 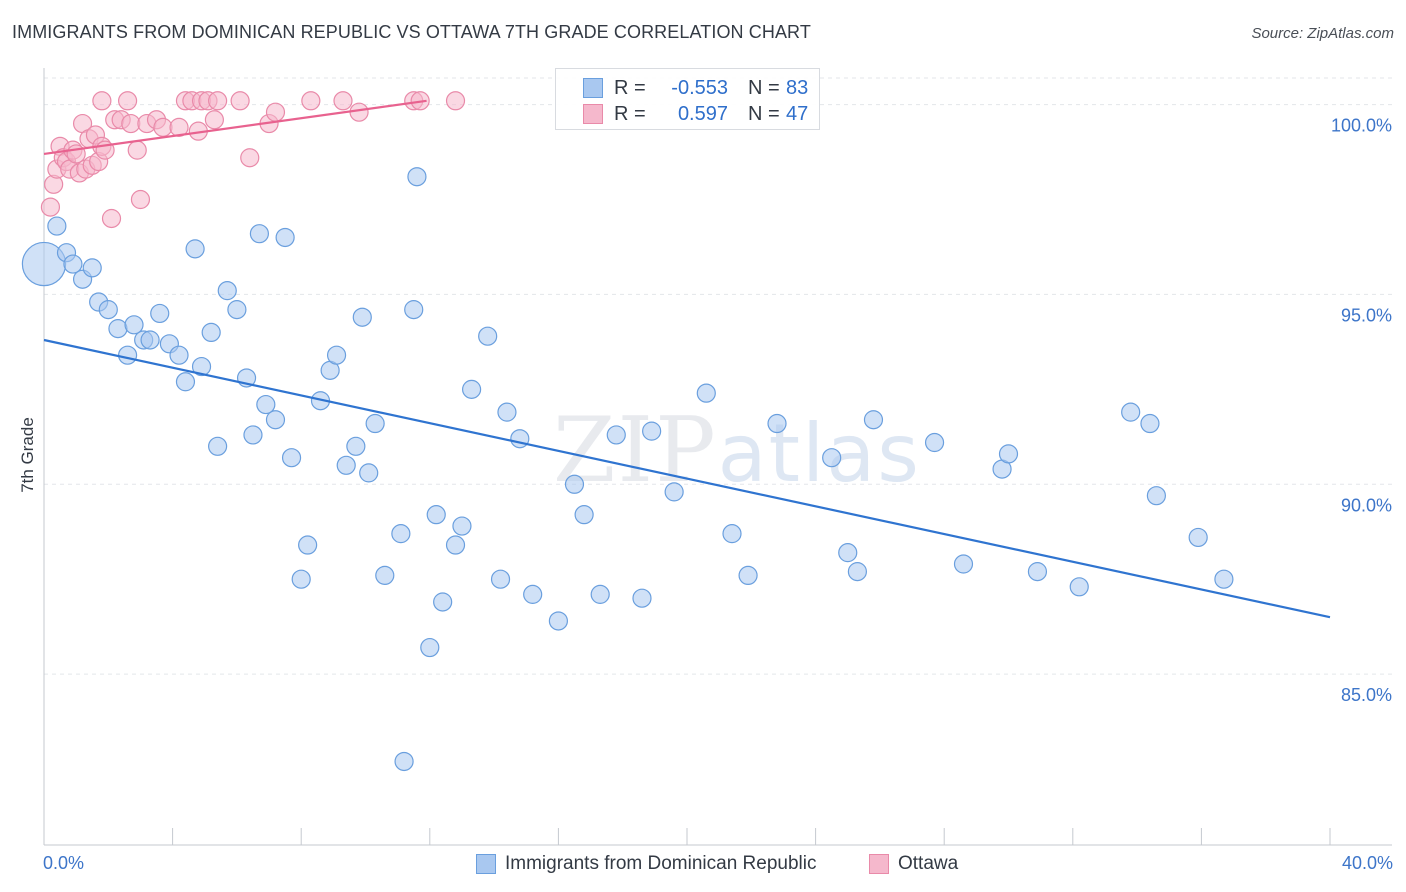 I want to click on legend-r-value: -0.553, so click(x=699, y=87).